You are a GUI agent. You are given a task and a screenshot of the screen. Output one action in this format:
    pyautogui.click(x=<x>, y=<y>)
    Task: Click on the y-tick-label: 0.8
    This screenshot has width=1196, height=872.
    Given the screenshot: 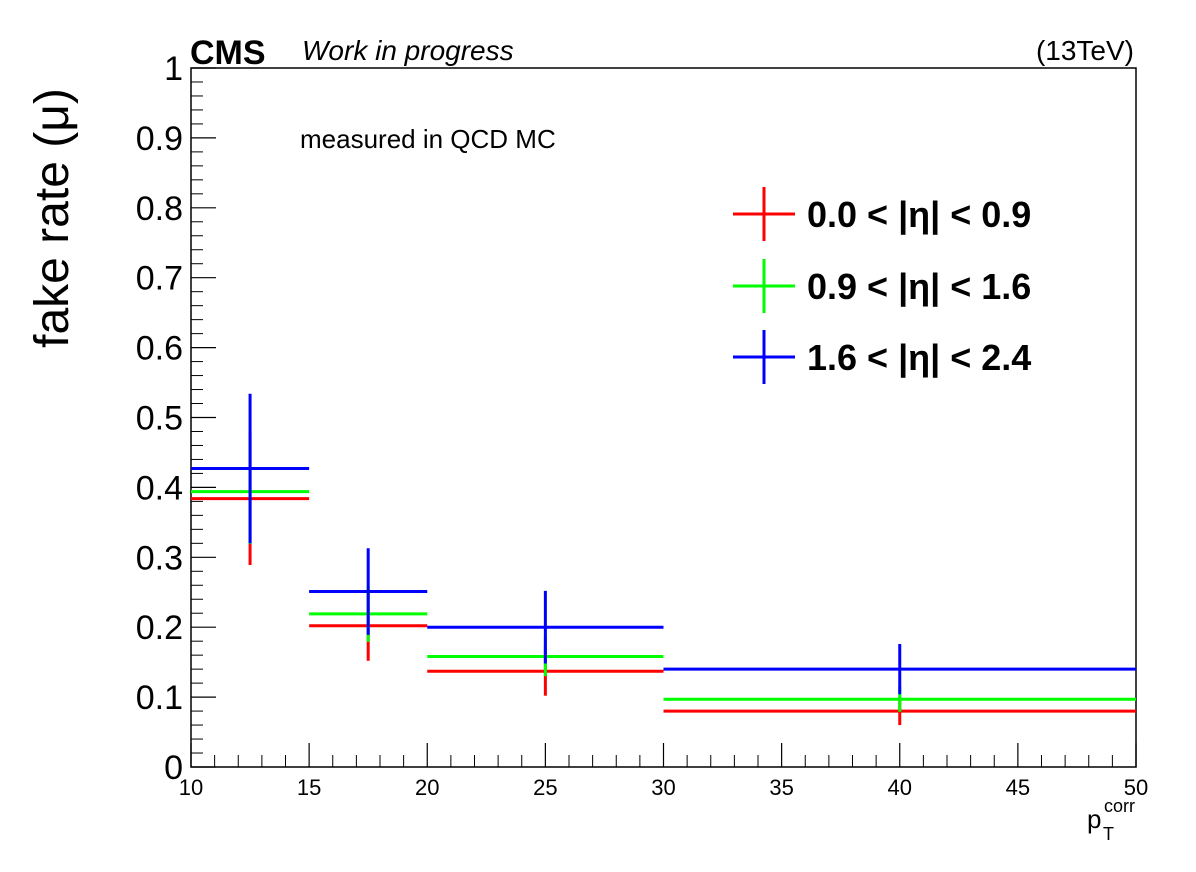 What is the action you would take?
    pyautogui.click(x=159, y=209)
    